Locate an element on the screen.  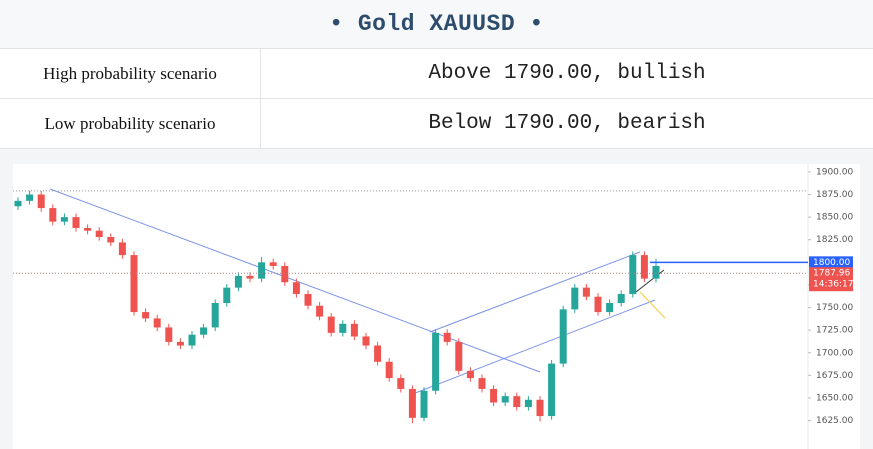
y-tick-label: 1650.00 is located at coordinates (834, 398).